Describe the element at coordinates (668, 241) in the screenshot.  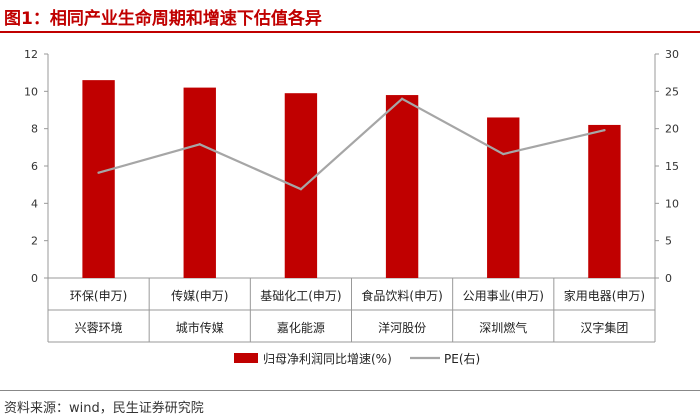
I see `y-tick-label-right: 5` at that location.